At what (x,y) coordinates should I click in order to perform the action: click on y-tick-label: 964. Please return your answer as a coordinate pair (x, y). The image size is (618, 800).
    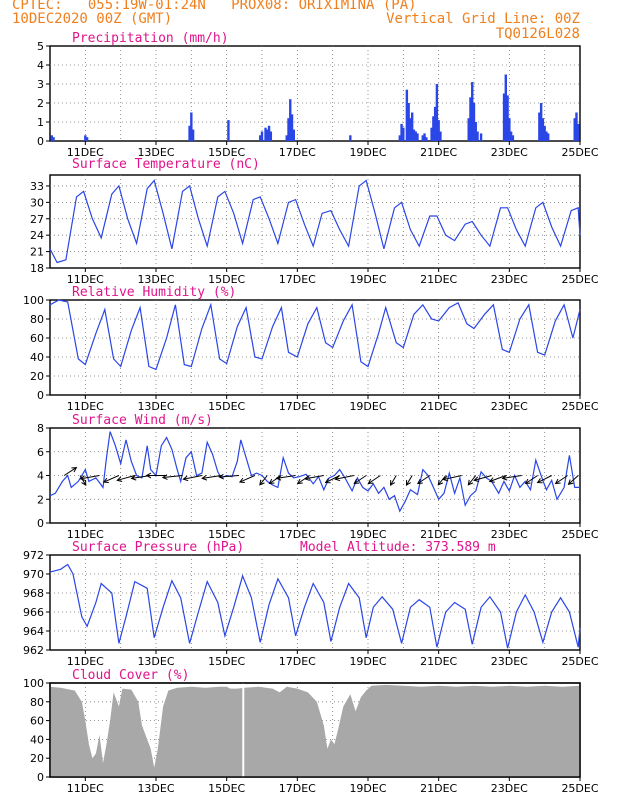
    Looking at the image, I should click on (33, 631).